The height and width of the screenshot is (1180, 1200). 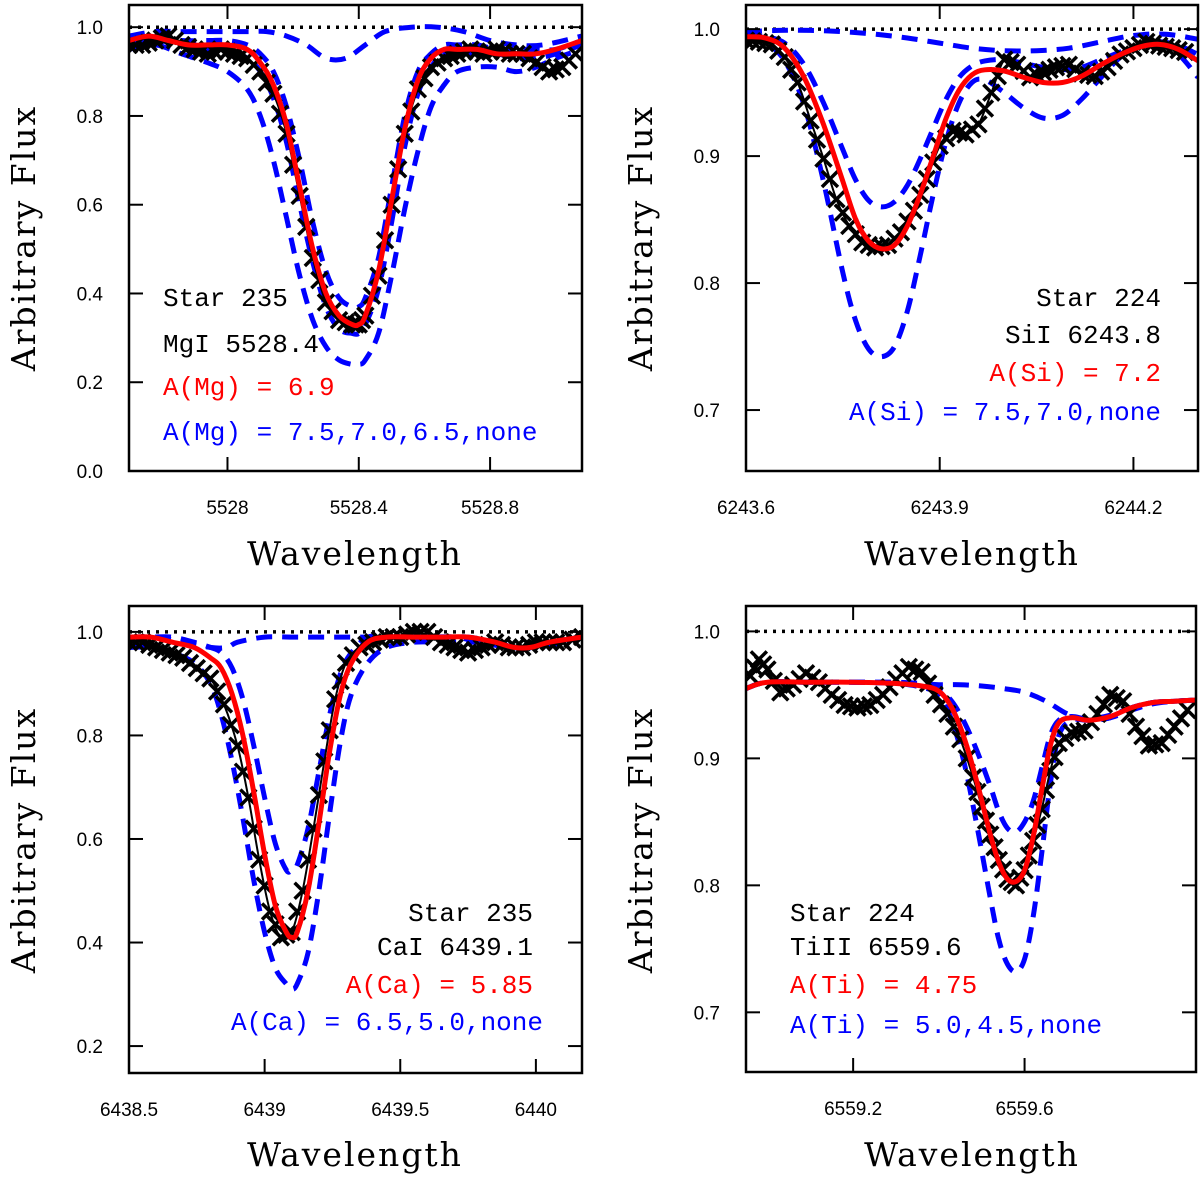 I want to click on x-tick-label: 6559.2, so click(x=853, y=1109).